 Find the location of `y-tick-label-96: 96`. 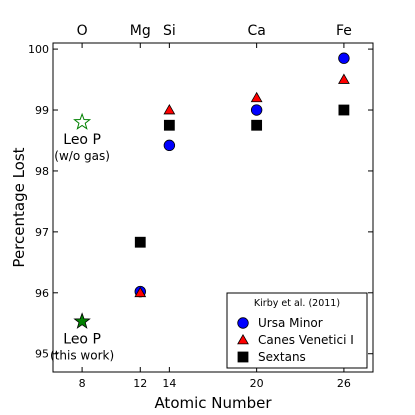

y-tick-label-96: 96 is located at coordinates (42, 293).